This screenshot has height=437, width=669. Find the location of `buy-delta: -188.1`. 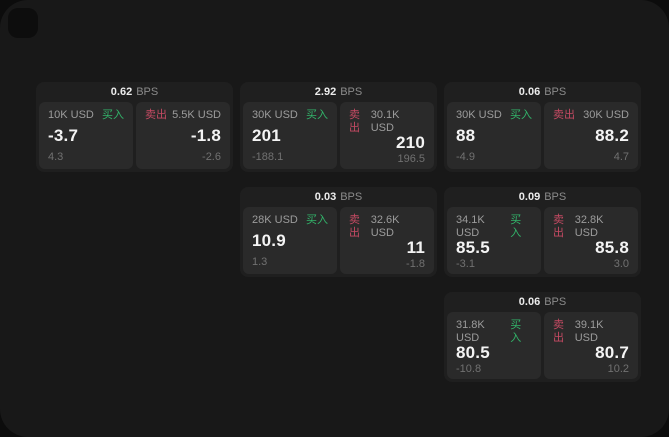

buy-delta: -188.1 is located at coordinates (268, 156).